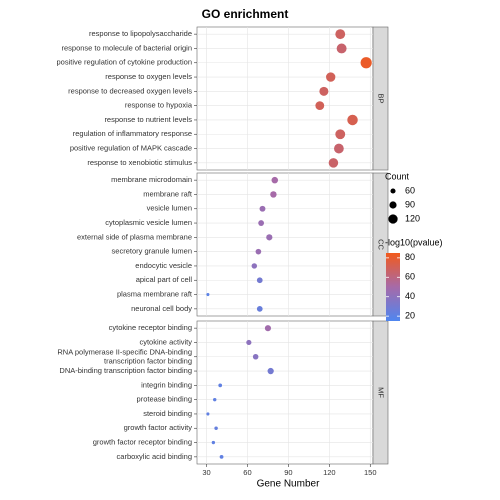  I want to click on y-tick-label: response to nutrient levels, so click(148, 119).